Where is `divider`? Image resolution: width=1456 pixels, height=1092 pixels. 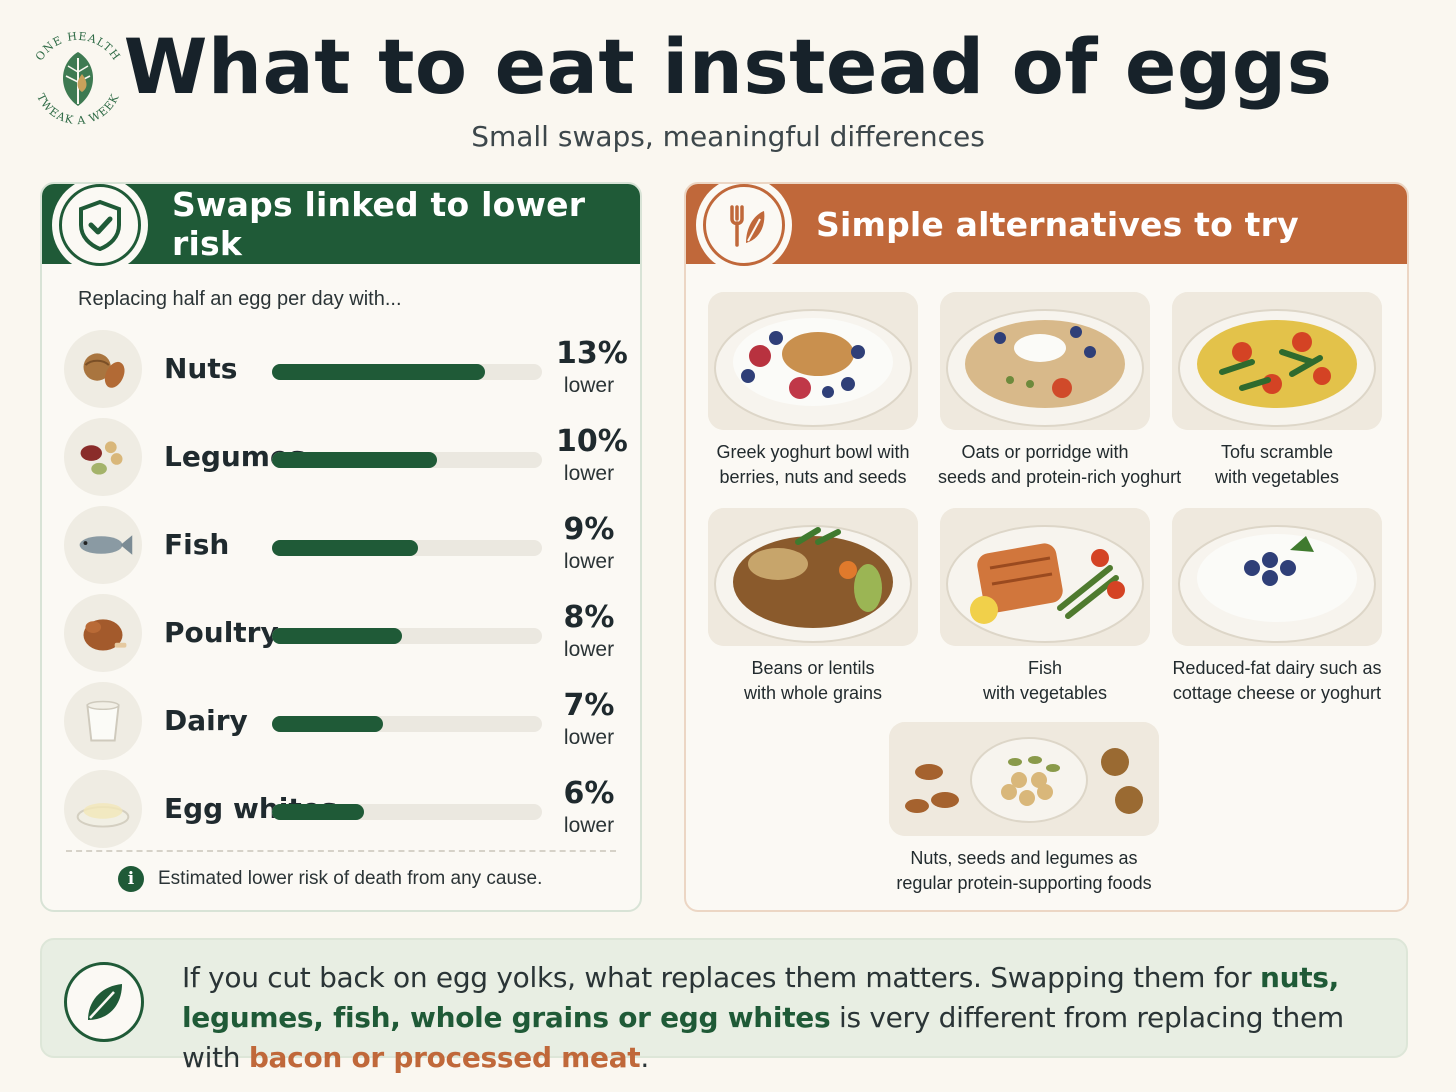 divider is located at coordinates (341, 851).